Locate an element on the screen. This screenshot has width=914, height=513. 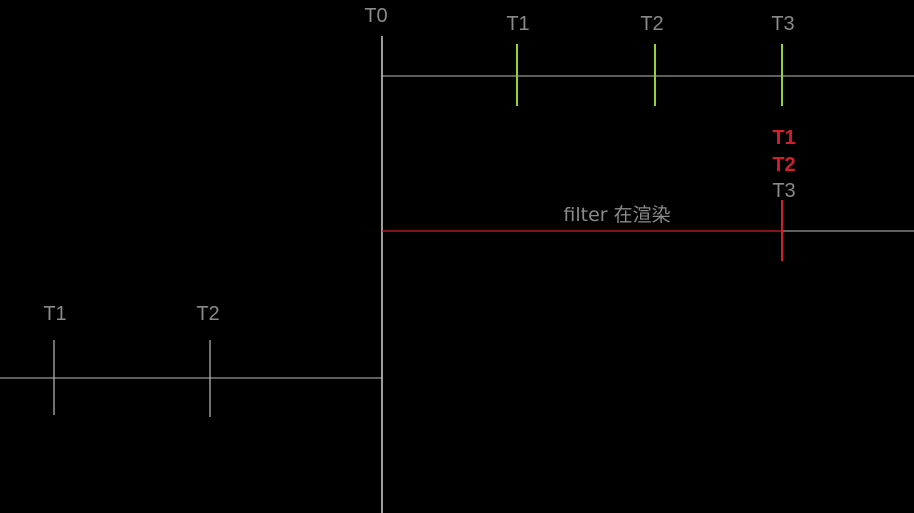
mid-t3-label: T3 is located at coordinates (783, 191).